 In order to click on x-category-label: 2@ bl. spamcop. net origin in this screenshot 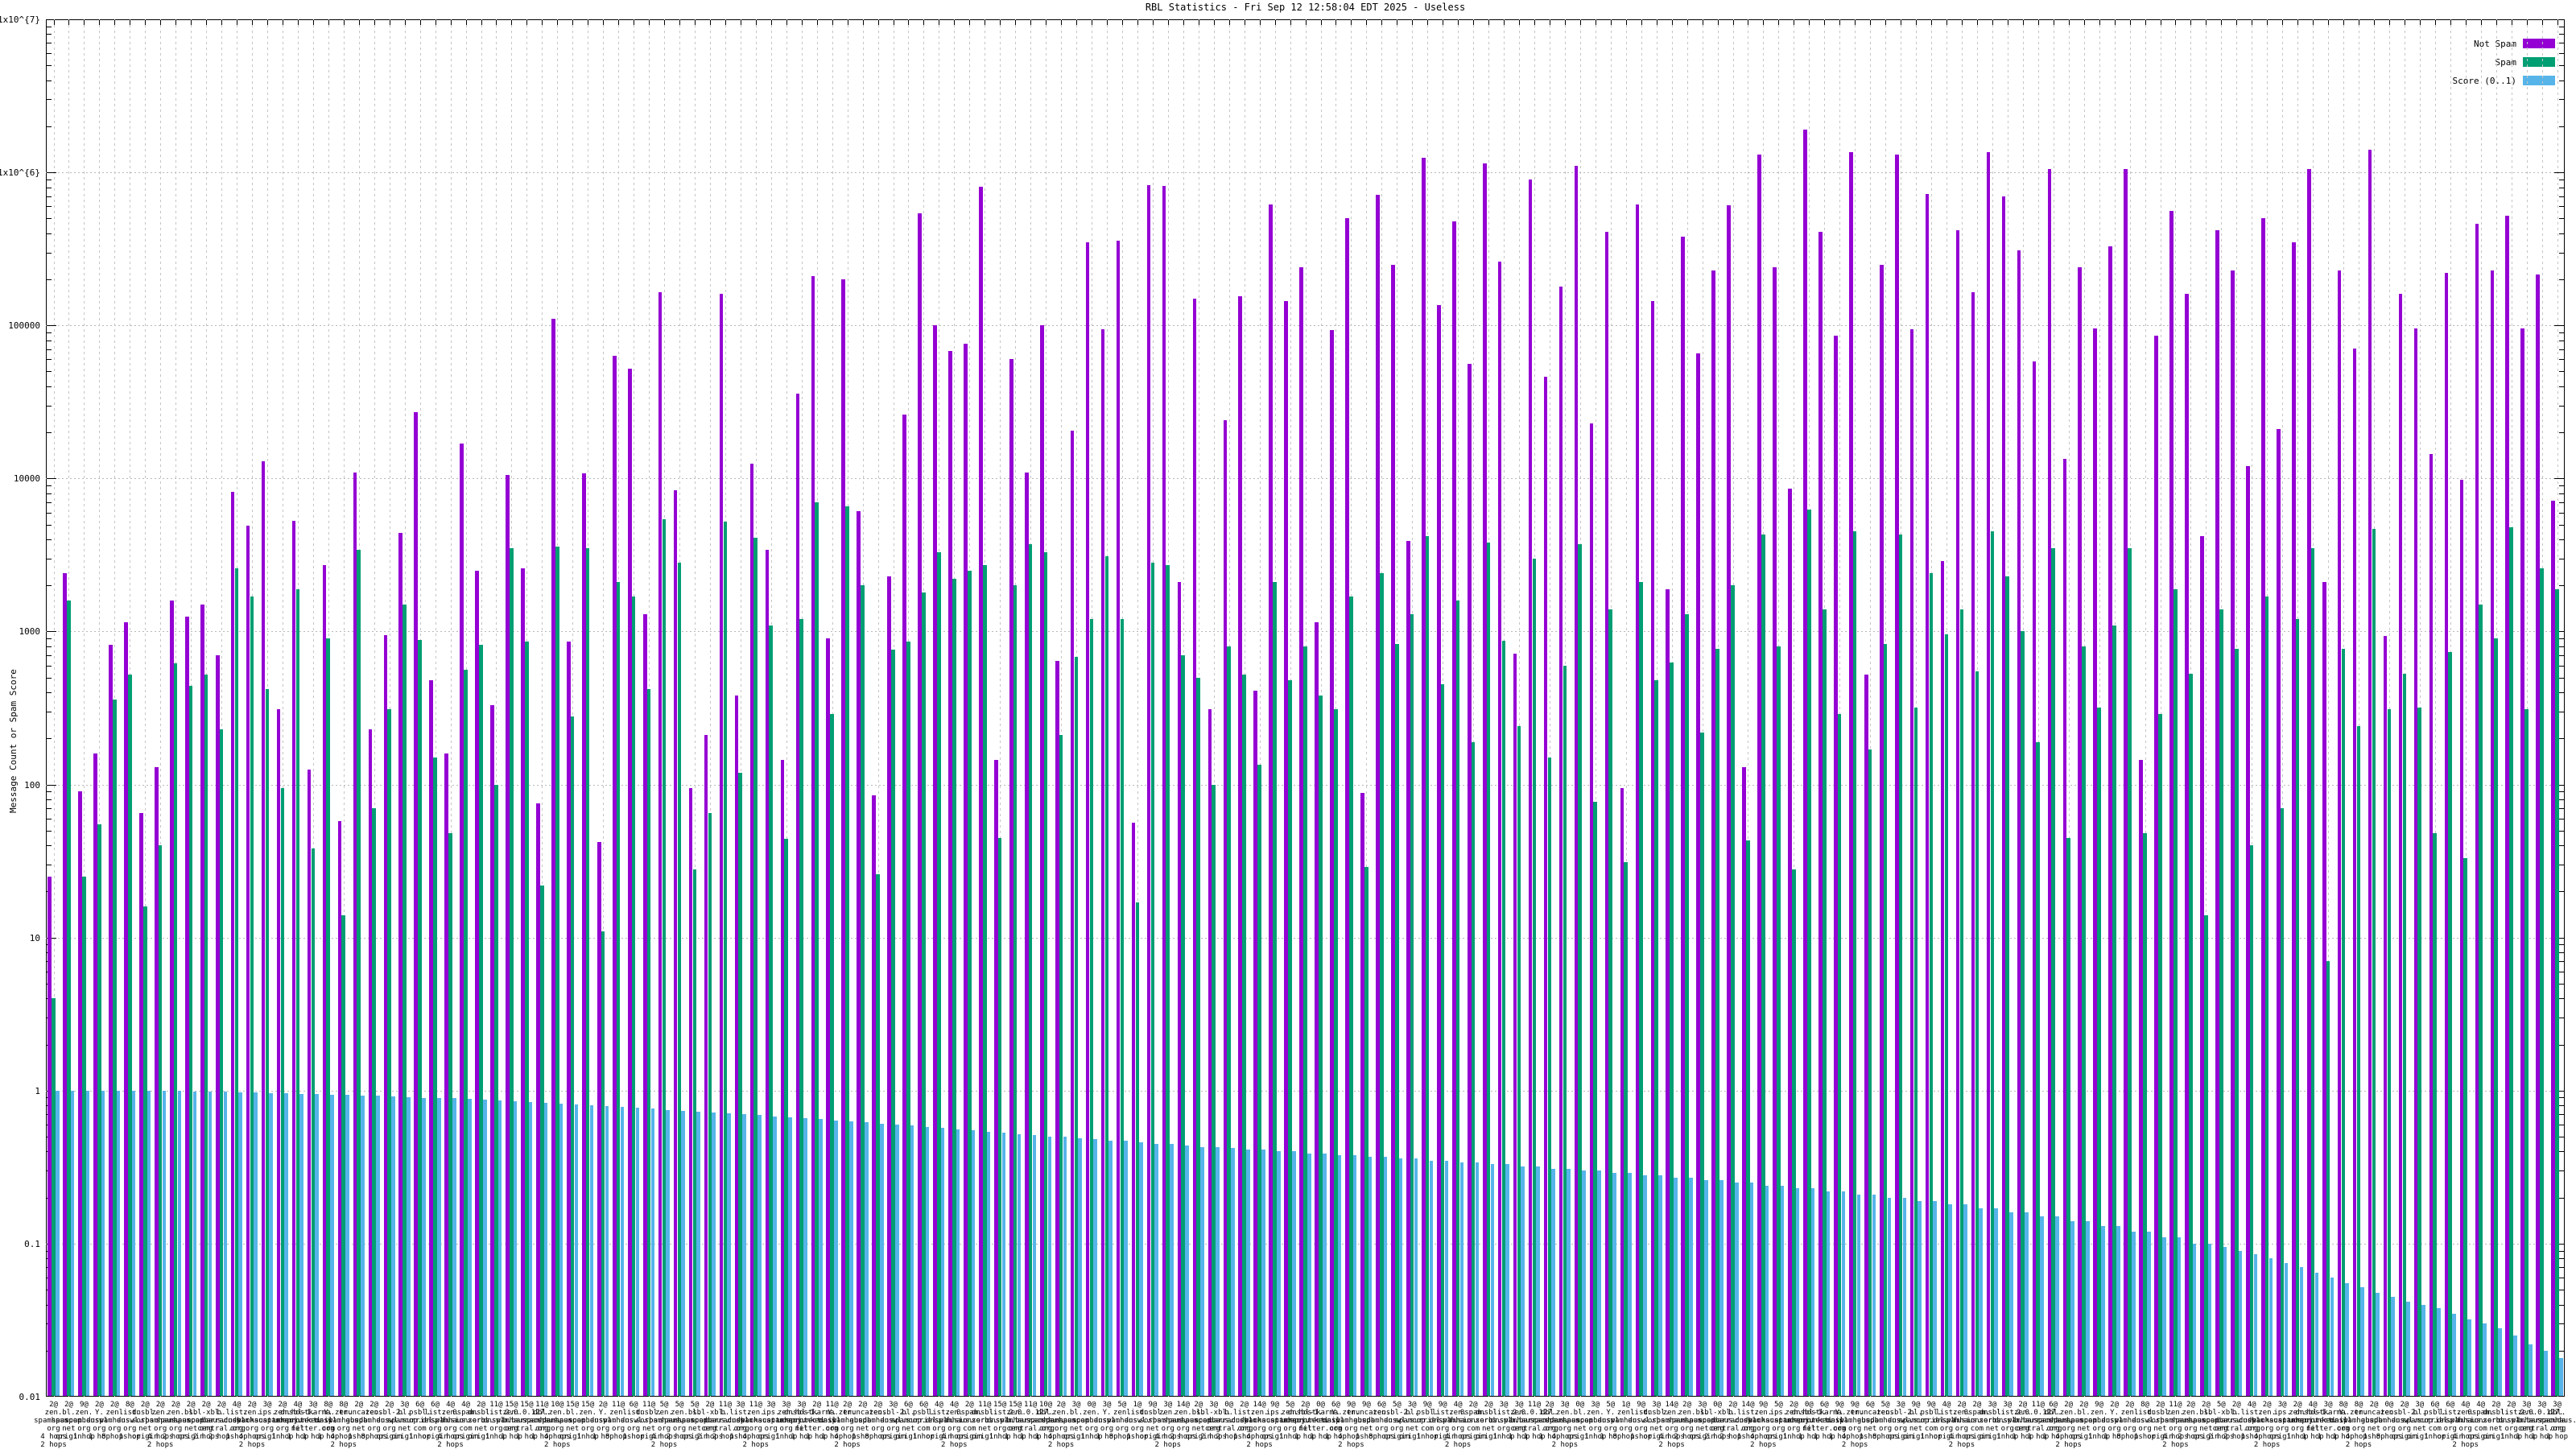, I will do `click(2084, 1421)`.